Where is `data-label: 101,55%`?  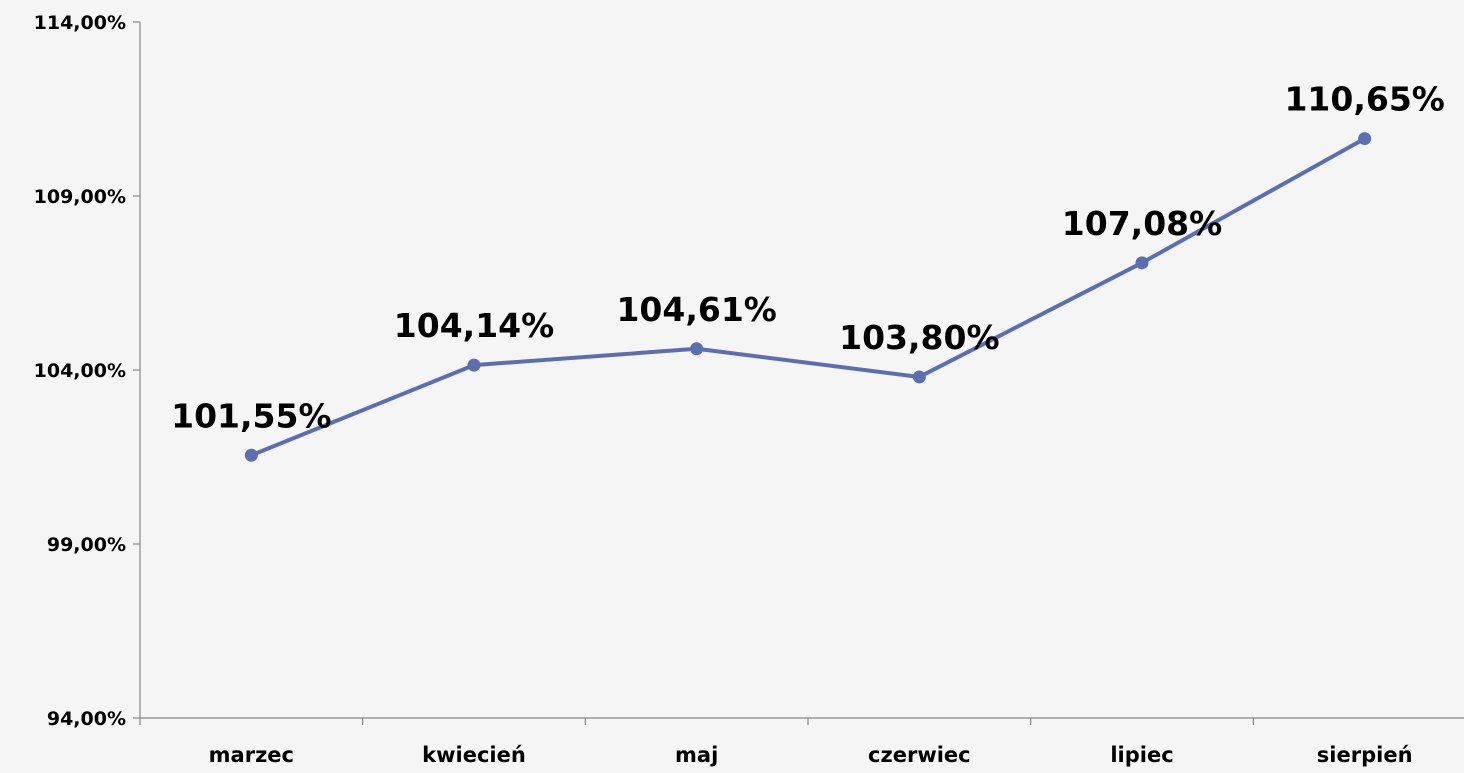 data-label: 101,55% is located at coordinates (251, 415).